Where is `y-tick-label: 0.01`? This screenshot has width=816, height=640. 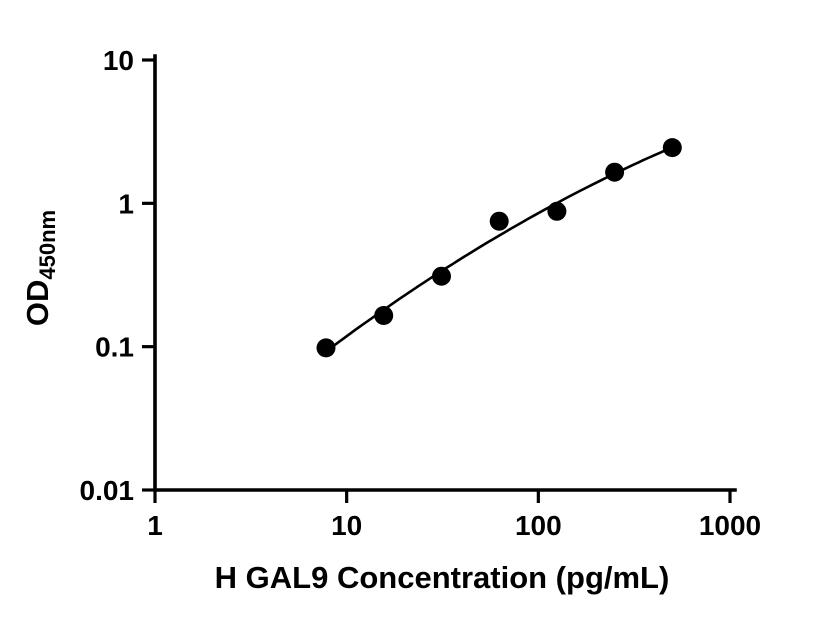
y-tick-label: 0.01 is located at coordinates (107, 490).